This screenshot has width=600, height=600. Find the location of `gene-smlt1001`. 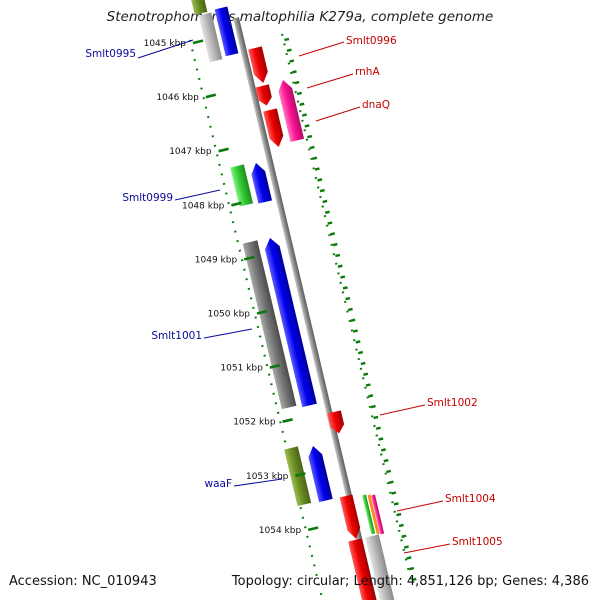

gene-smlt1001 is located at coordinates (291, 323).